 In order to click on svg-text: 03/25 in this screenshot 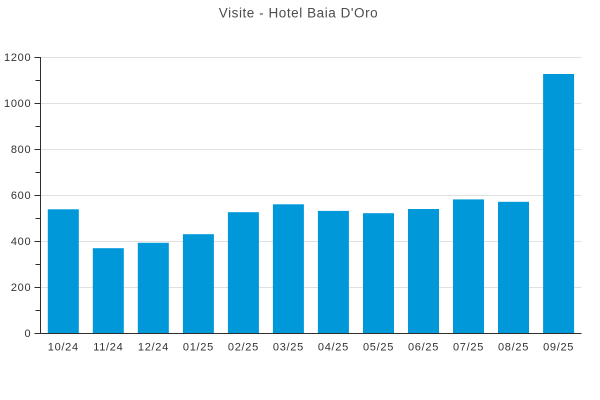, I will do `click(288, 348)`.